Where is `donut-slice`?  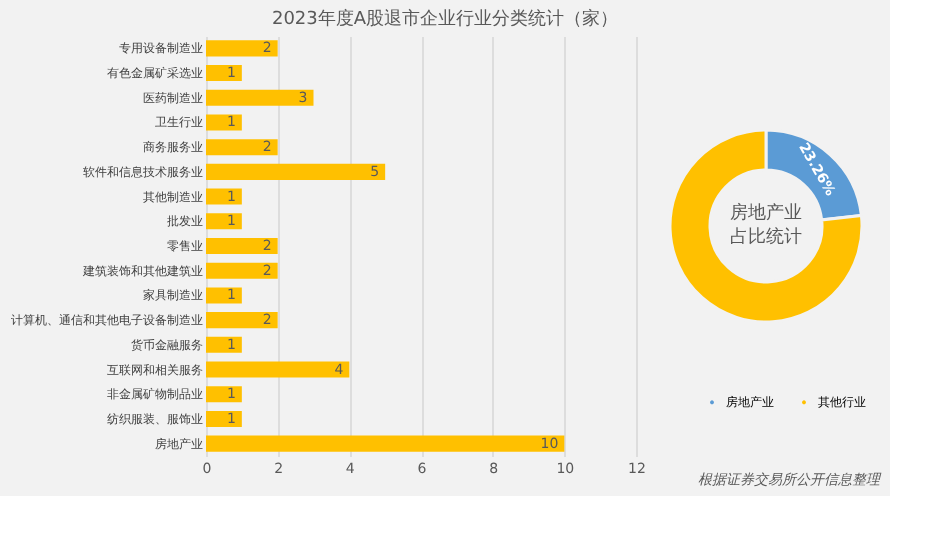
donut-slice is located at coordinates (766, 226).